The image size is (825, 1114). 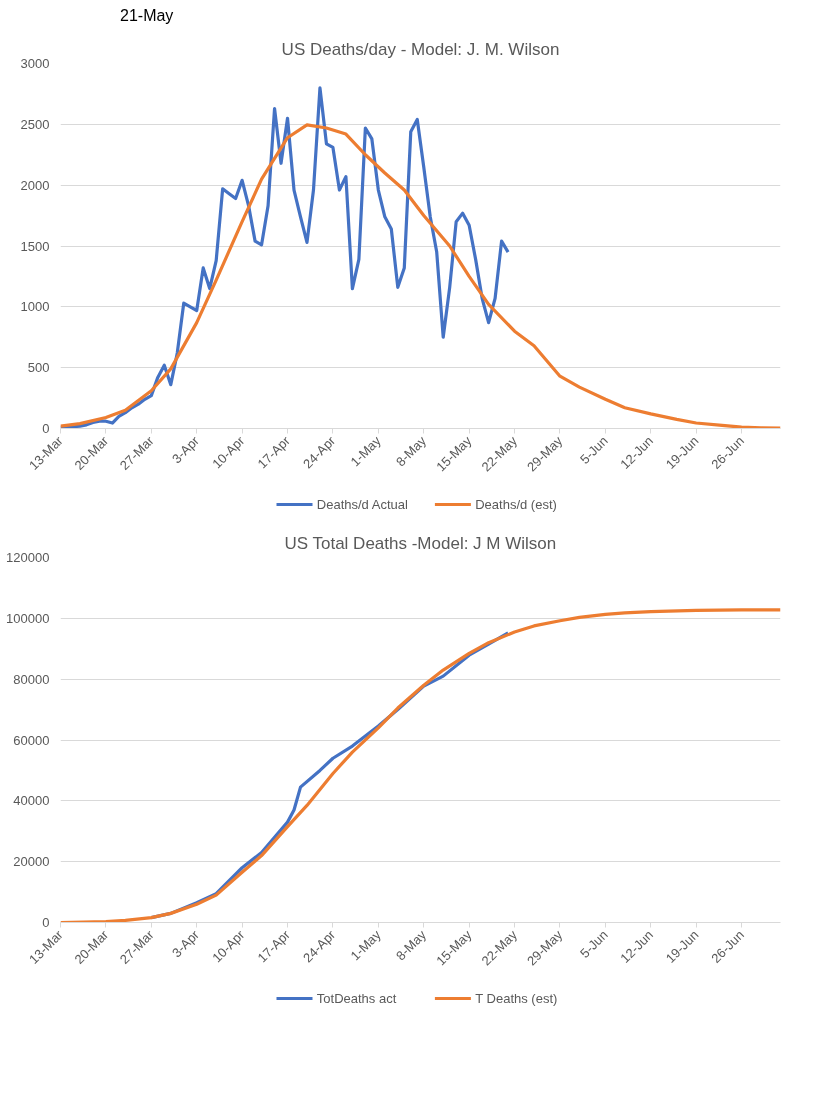 I want to click on legend-label: T Deaths (est), so click(x=516, y=998).